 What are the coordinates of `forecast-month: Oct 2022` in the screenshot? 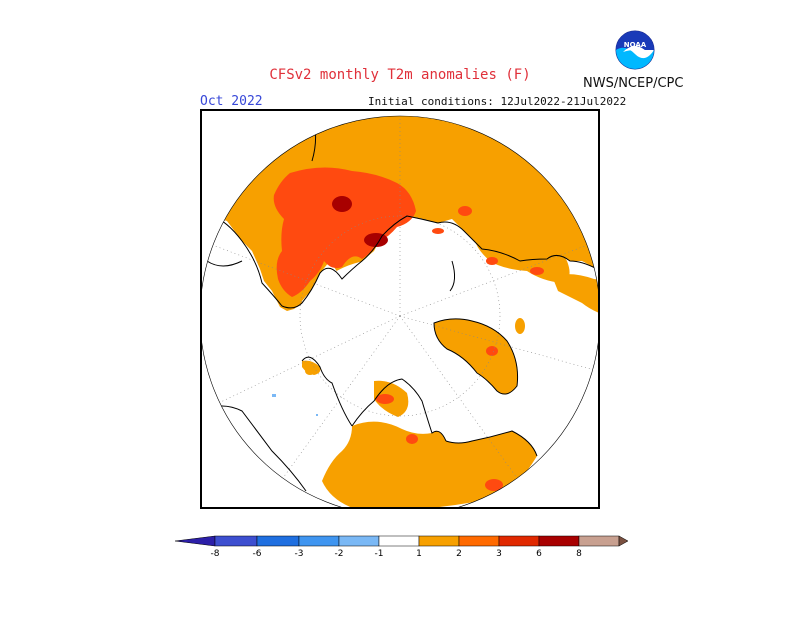 It's located at (231, 101).